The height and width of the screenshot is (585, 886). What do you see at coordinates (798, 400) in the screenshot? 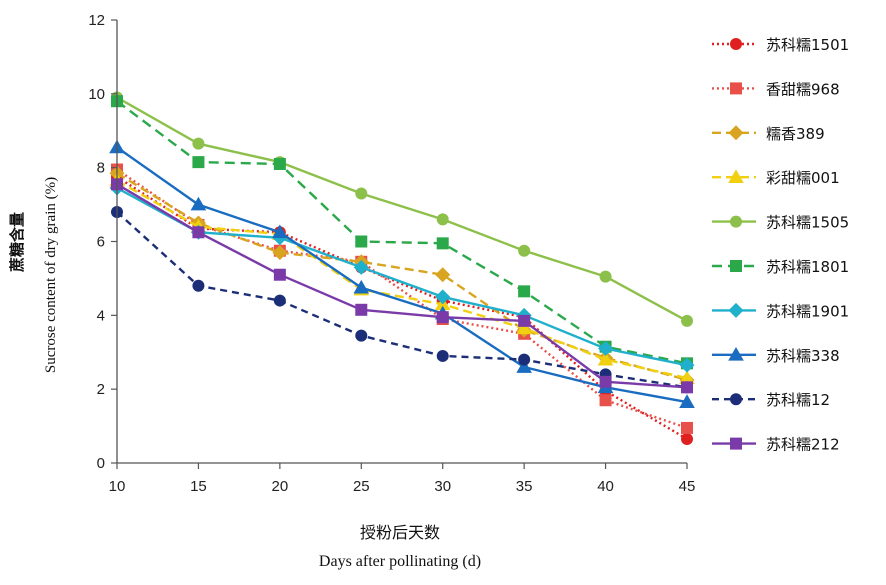
I see `legend-label: 苏科糯12` at bounding box center [798, 400].